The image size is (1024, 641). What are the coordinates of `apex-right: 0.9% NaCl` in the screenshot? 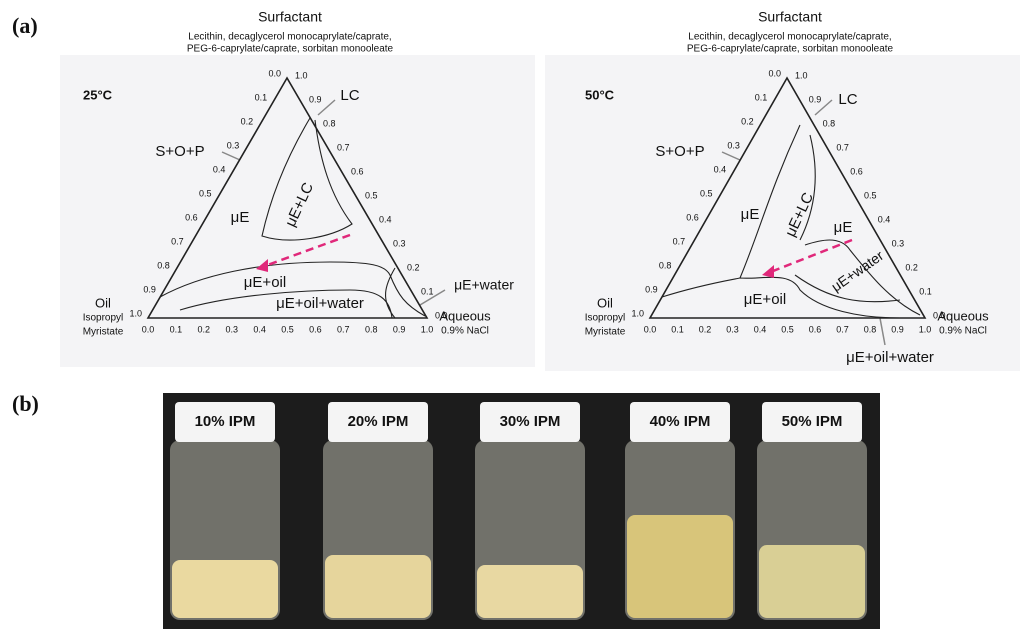 It's located at (465, 331).